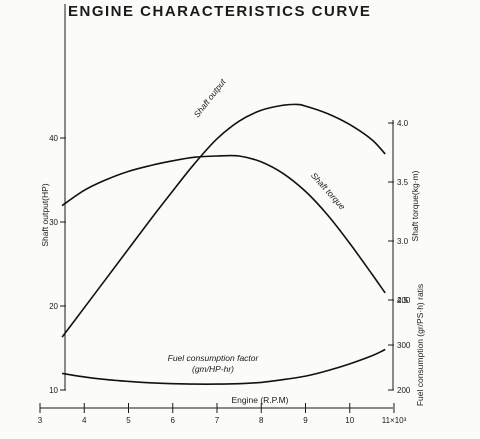 This screenshot has height=439, width=480. Describe the element at coordinates (210, 98) in the screenshot. I see `shaft-output-curve-label: Shaft output` at that location.